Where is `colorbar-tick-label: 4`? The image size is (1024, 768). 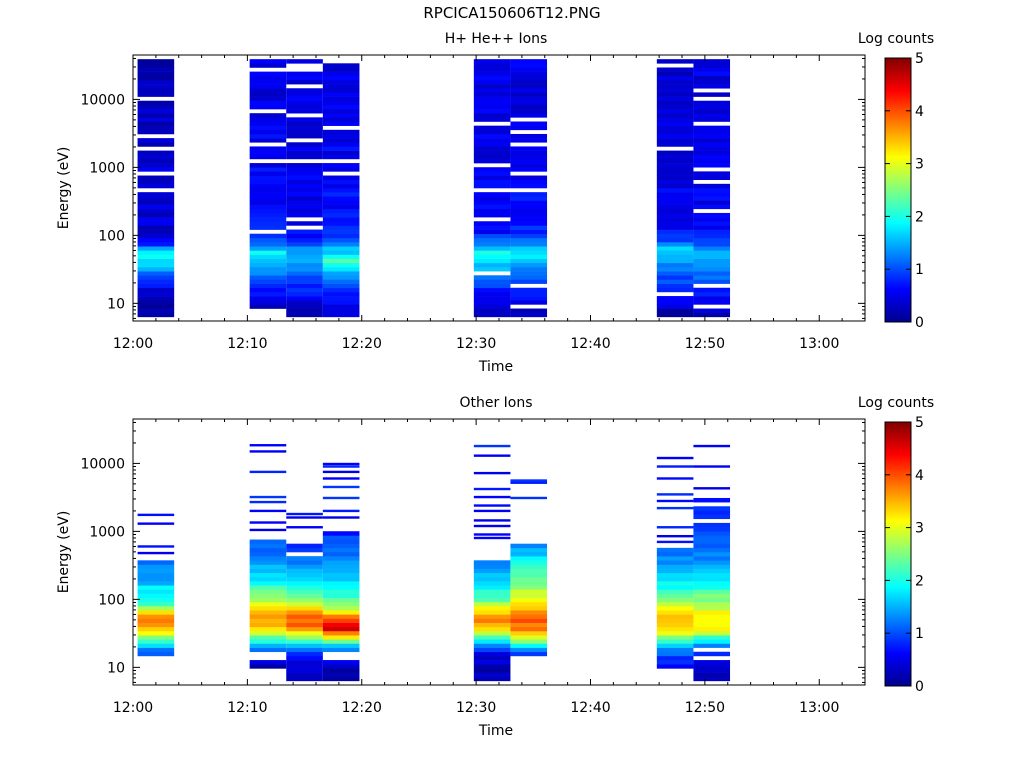 colorbar-tick-label: 4 is located at coordinates (919, 112).